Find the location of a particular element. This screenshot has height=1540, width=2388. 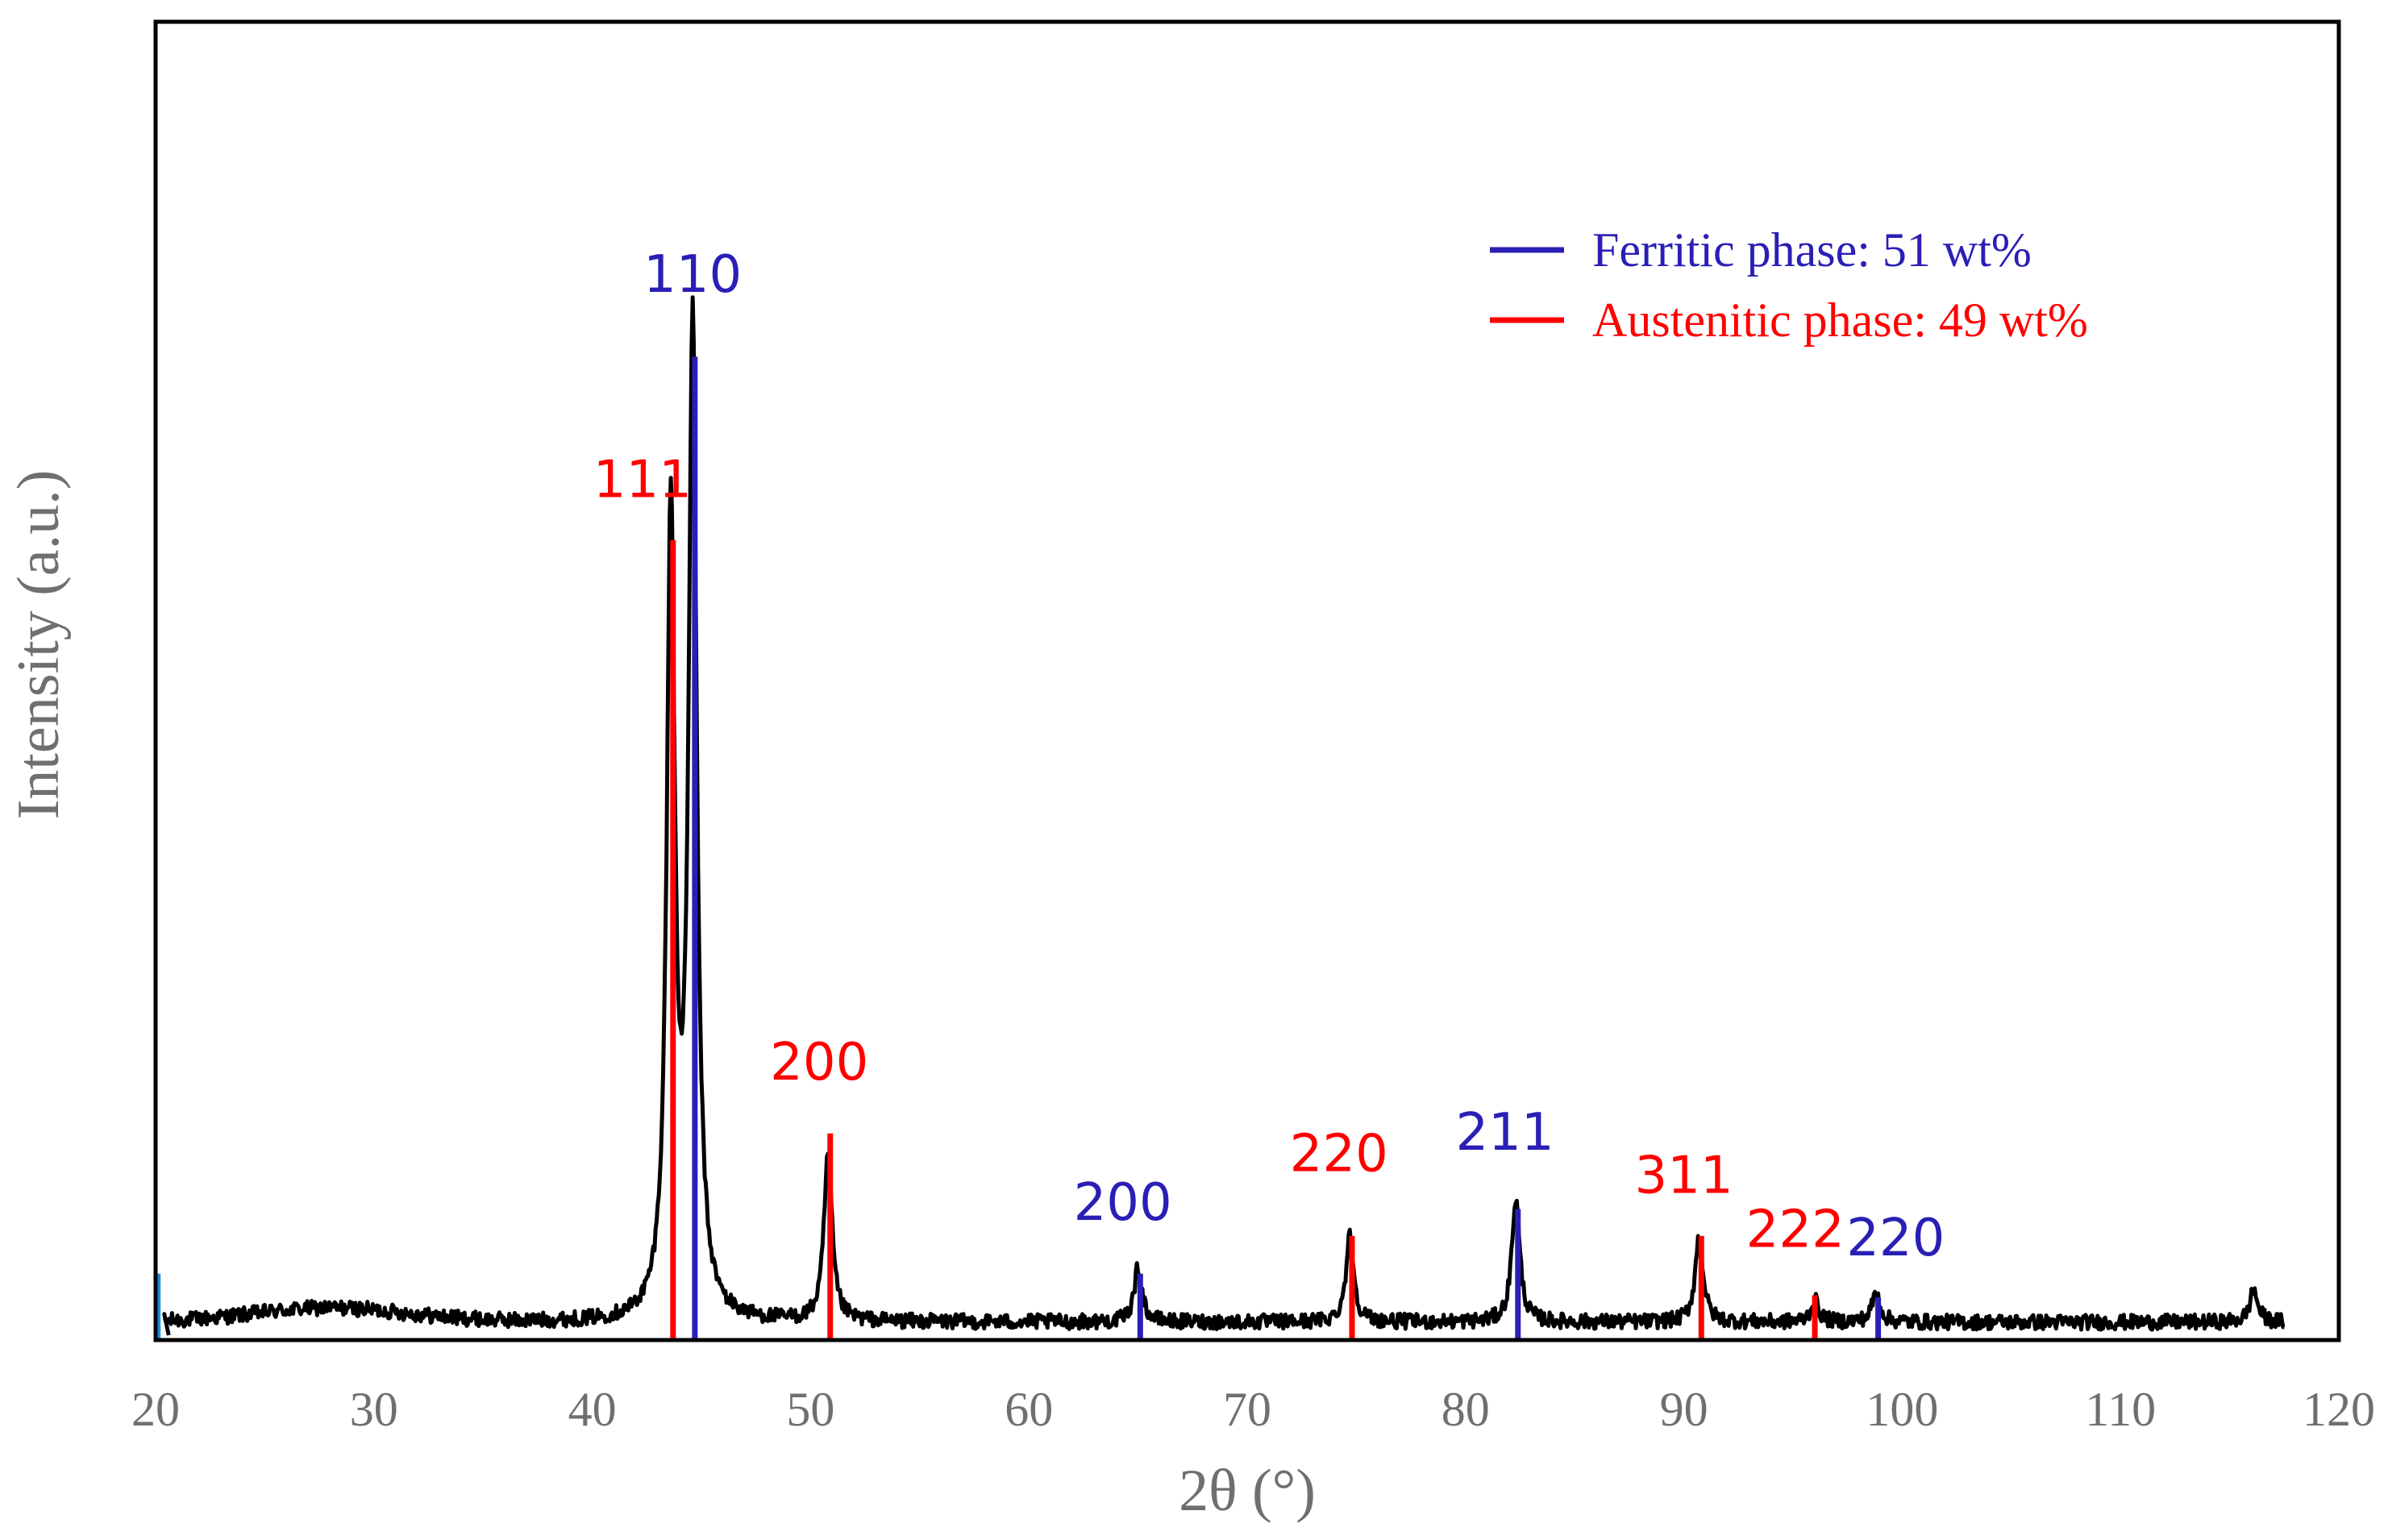

x-axis-ticks: 20 30 40 50 60 70 80 90 100 110 120 is located at coordinates (1253, 1409).